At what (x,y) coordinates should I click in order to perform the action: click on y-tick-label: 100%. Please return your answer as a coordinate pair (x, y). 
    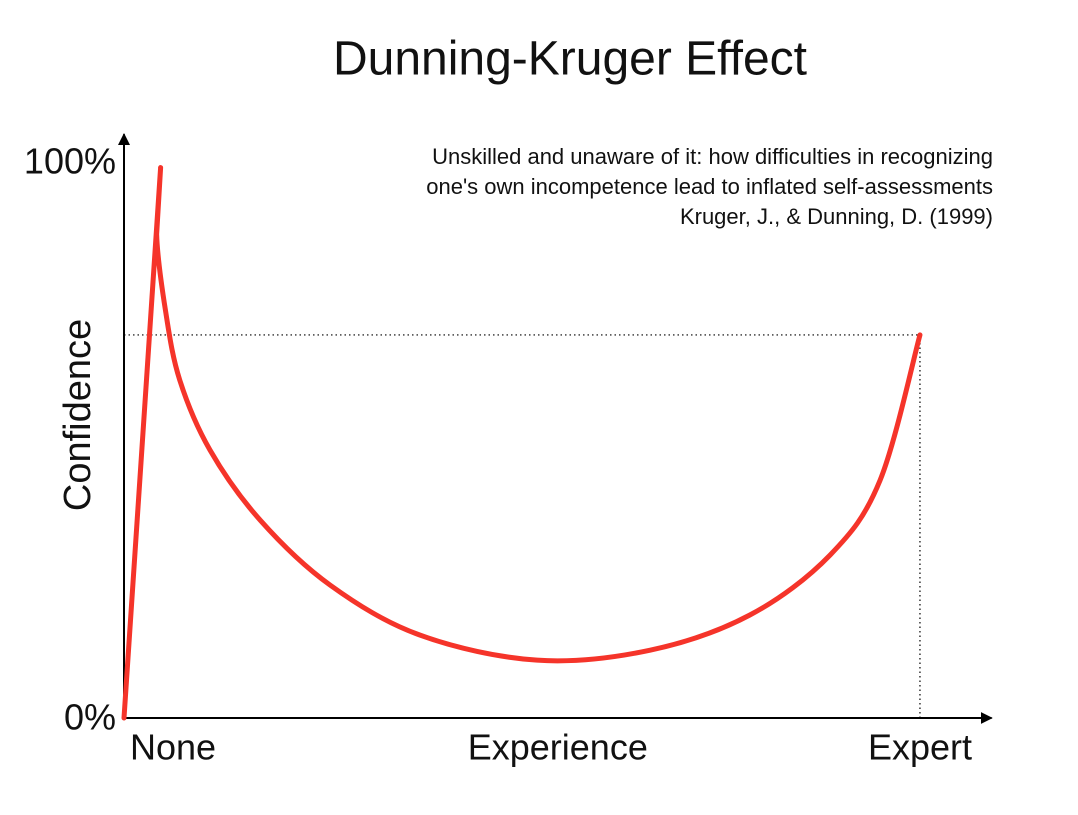
    Looking at the image, I should click on (70, 161).